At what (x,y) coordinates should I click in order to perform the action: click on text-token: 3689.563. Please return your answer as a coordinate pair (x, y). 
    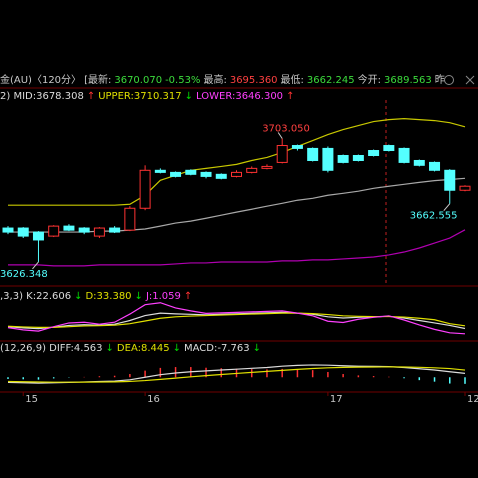
    Looking at the image, I should click on (408, 80).